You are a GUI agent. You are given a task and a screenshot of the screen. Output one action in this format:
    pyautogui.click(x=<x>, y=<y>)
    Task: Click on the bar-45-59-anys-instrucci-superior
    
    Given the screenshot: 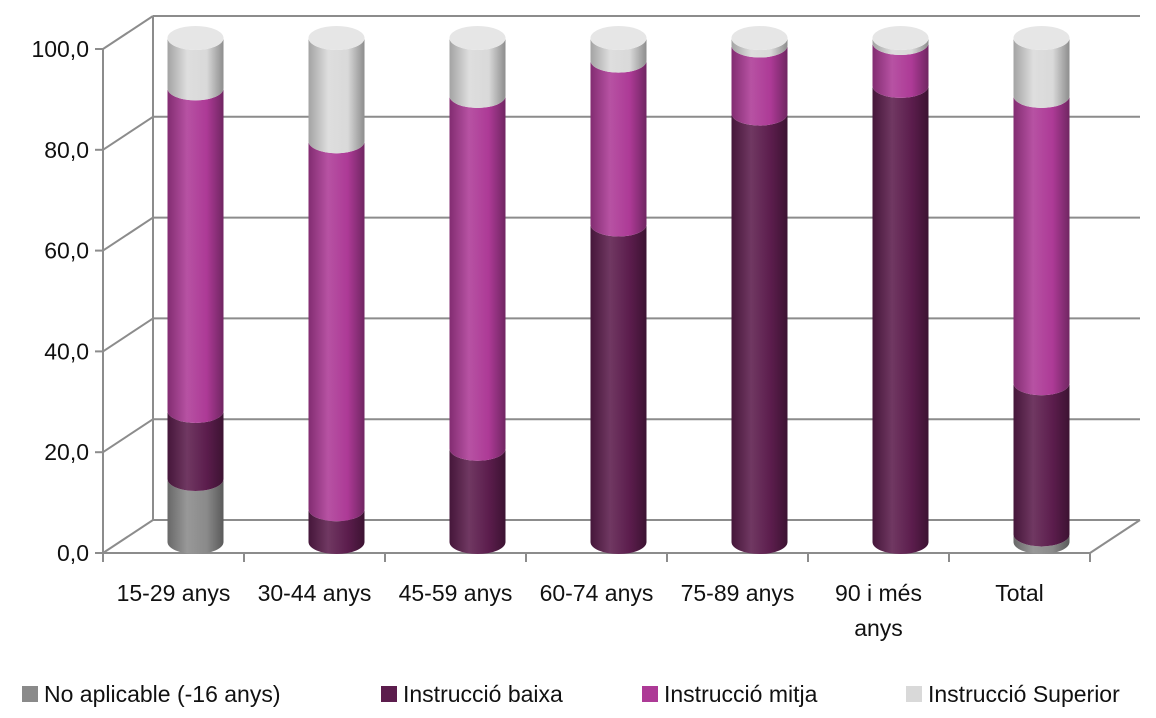 What is the action you would take?
    pyautogui.click(x=477, y=73)
    